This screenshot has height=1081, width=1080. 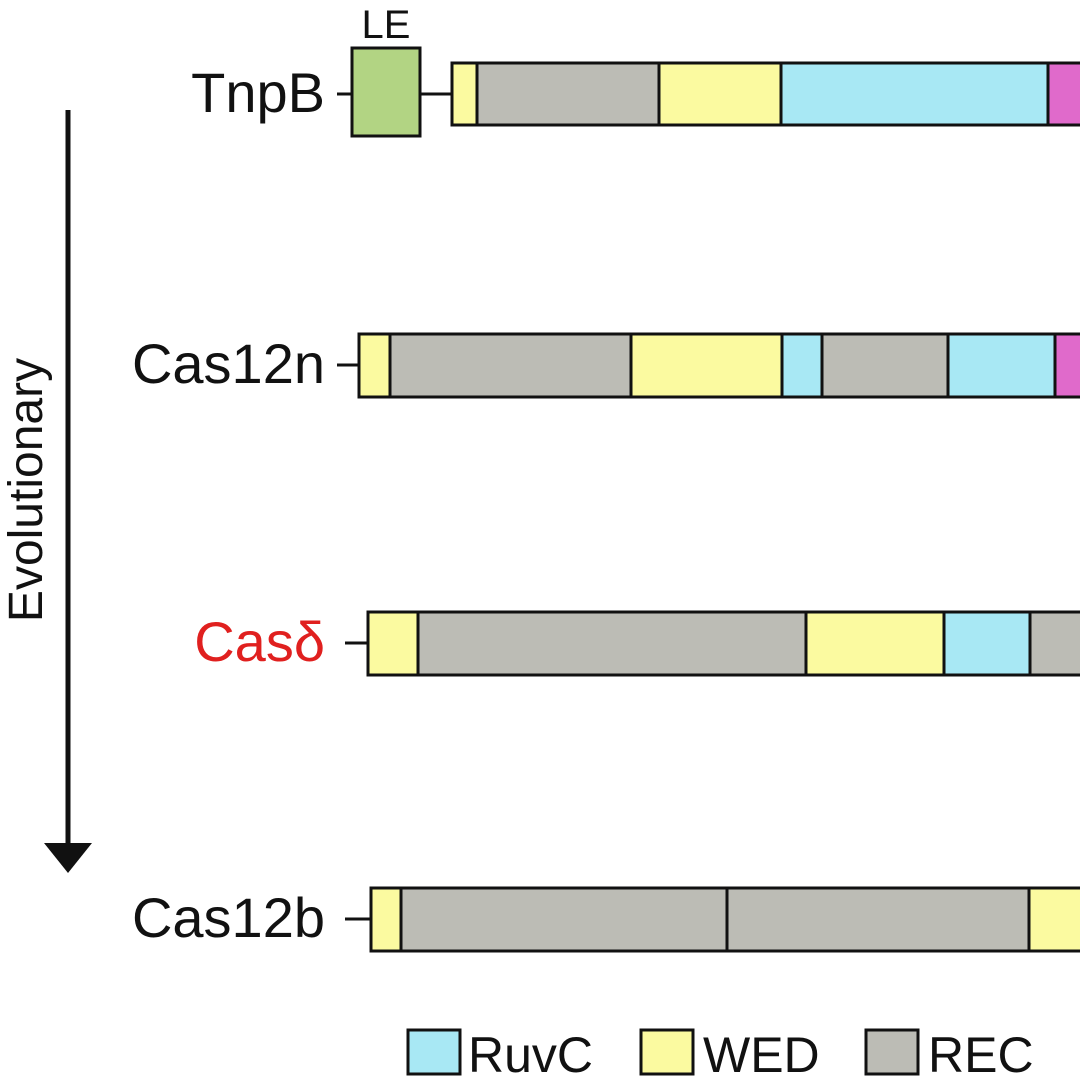 I want to click on le-label: LE, so click(x=386, y=25).